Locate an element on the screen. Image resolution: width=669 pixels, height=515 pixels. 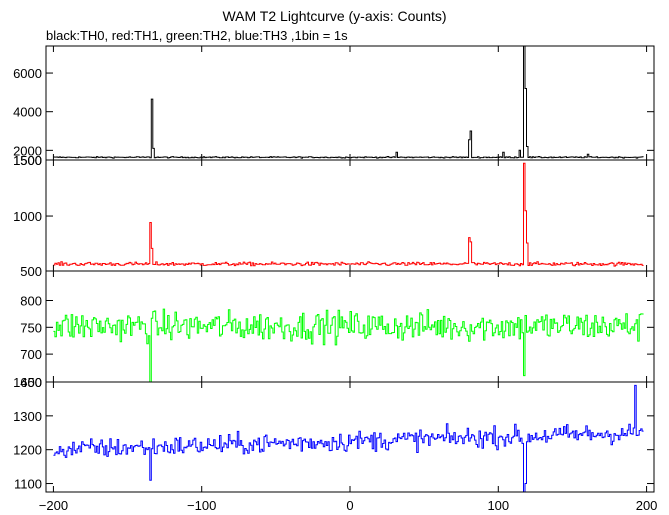
panel-th2-bottom-label: 650 is located at coordinates (31, 382).